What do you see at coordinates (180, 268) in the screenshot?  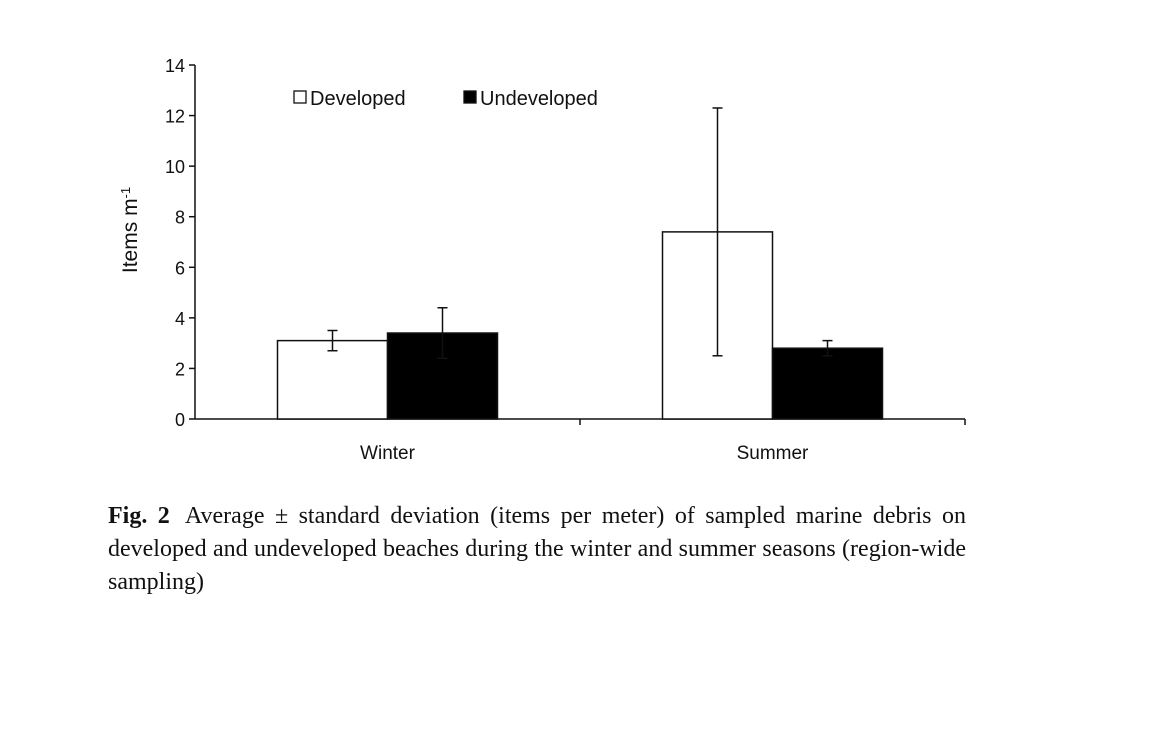 I see `y-tick-label: 6` at bounding box center [180, 268].